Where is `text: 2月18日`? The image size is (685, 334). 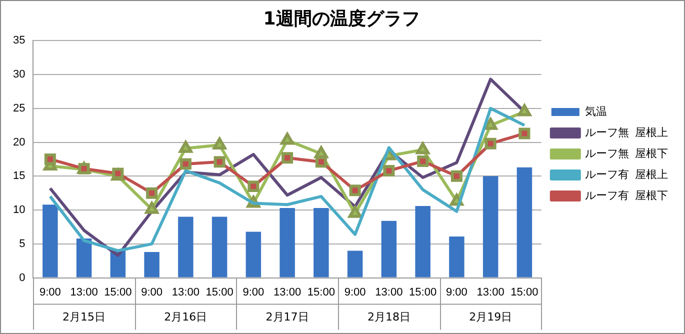
text: 2月18日 is located at coordinates (388, 317).